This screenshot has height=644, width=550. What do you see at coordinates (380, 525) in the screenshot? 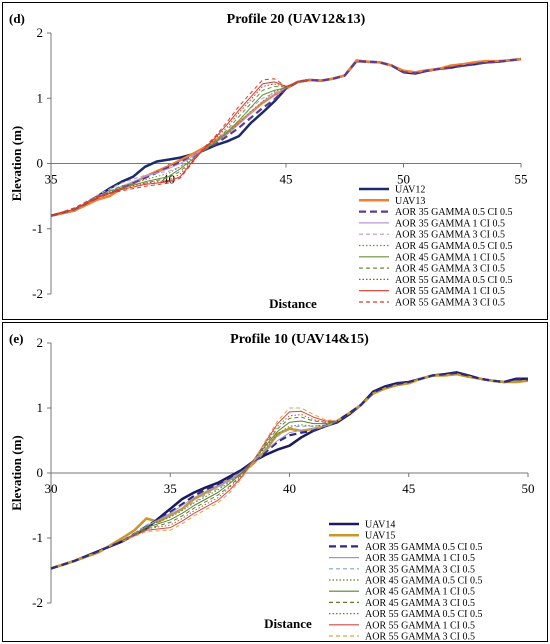
I see `legend-entry: UAV14` at bounding box center [380, 525].